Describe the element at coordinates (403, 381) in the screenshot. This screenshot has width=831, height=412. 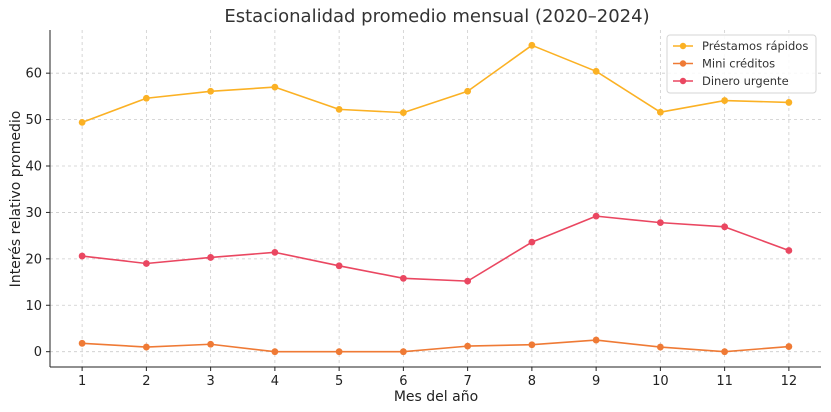
I see `x-tick-label: 6` at that location.